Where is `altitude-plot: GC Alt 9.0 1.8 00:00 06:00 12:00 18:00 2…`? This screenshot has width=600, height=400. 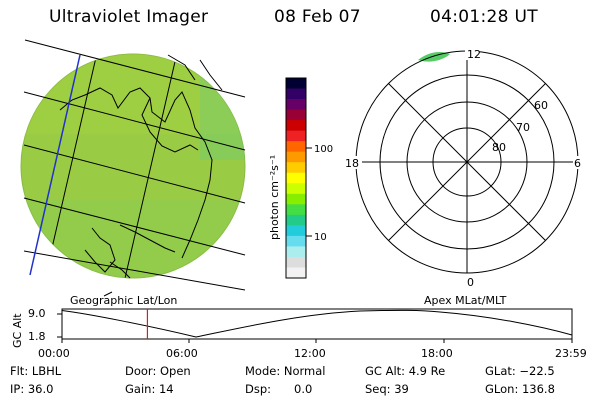
altitude-plot: GC Alt 9.0 1.8 00:00 06:00 12:00 18:00 2… is located at coordinates (299, 333).